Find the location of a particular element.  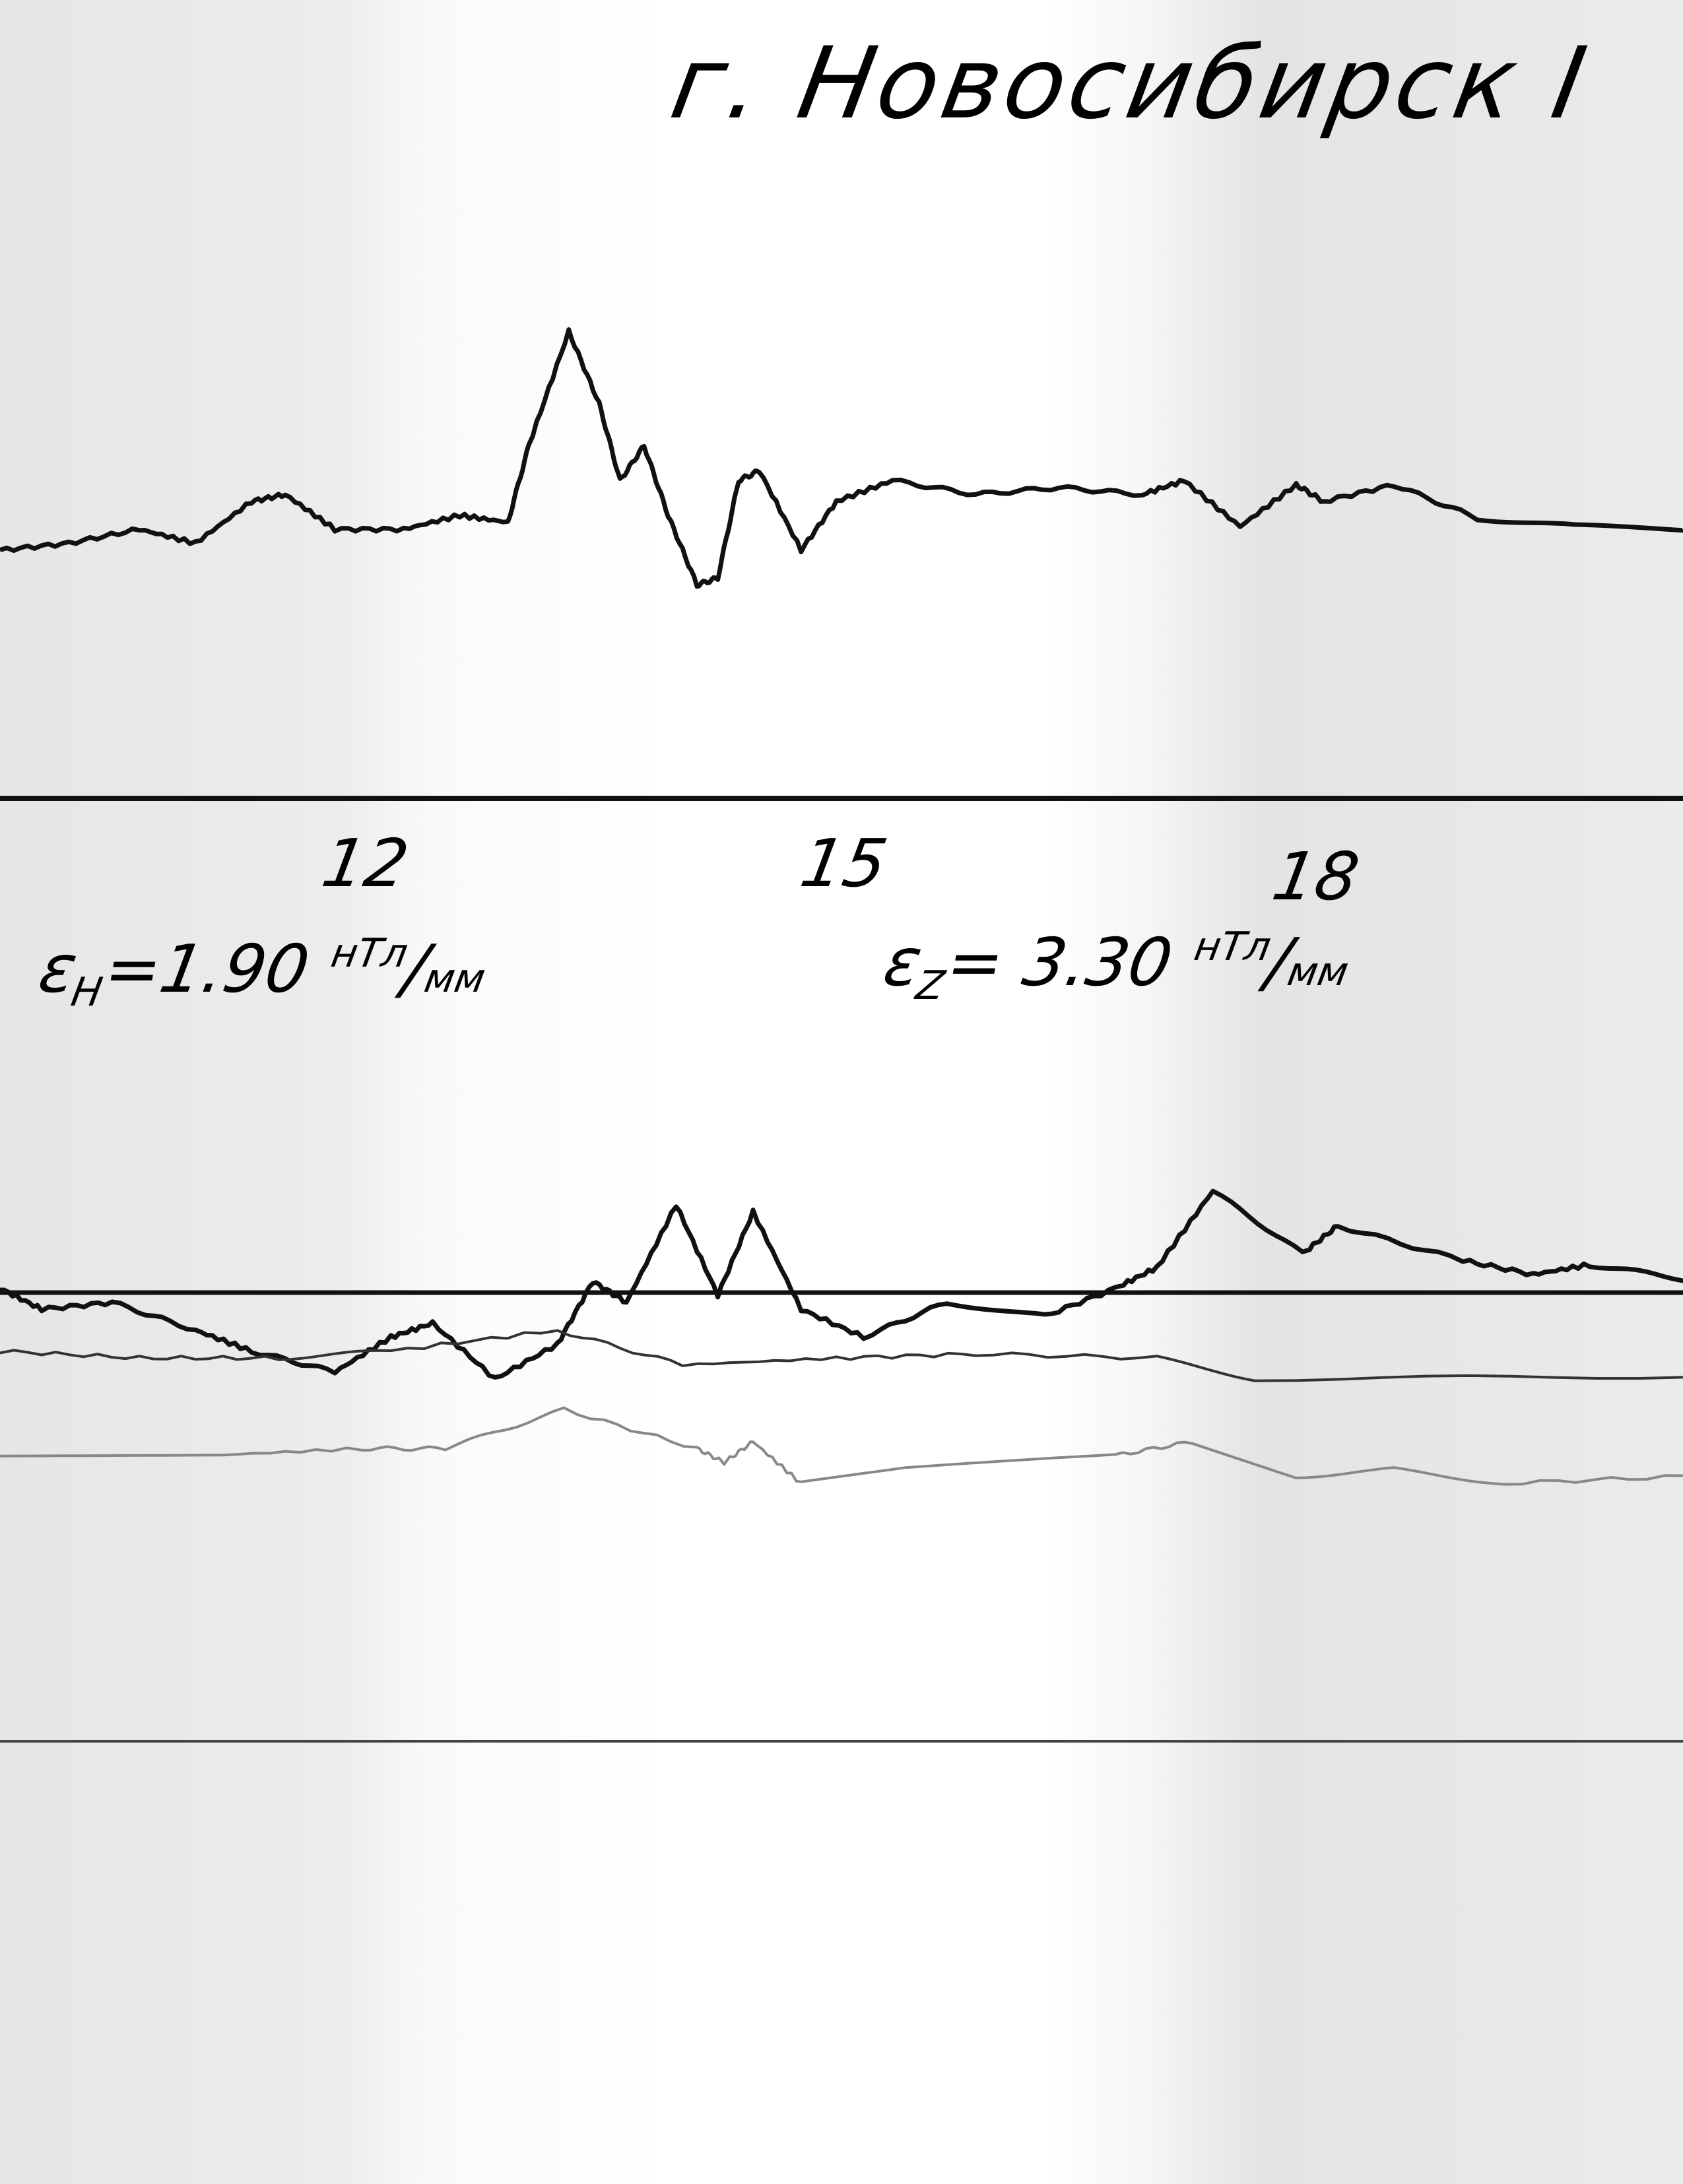

scale-z-unit-num: нТл is located at coordinates (1232, 947).